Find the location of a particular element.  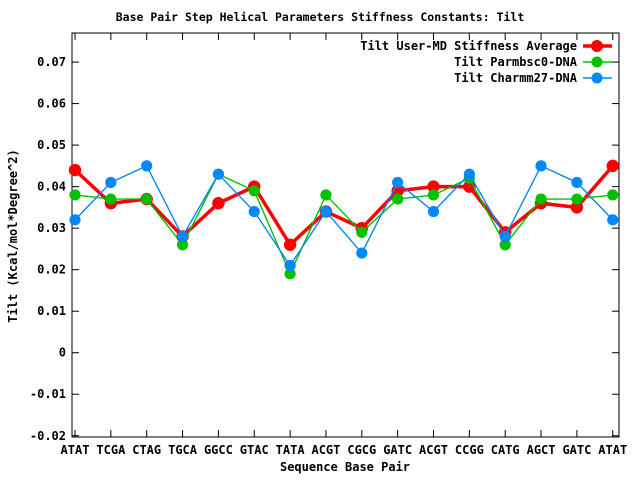

legend-label: Tilt Parmbsc0-DNA is located at coordinates (516, 62).